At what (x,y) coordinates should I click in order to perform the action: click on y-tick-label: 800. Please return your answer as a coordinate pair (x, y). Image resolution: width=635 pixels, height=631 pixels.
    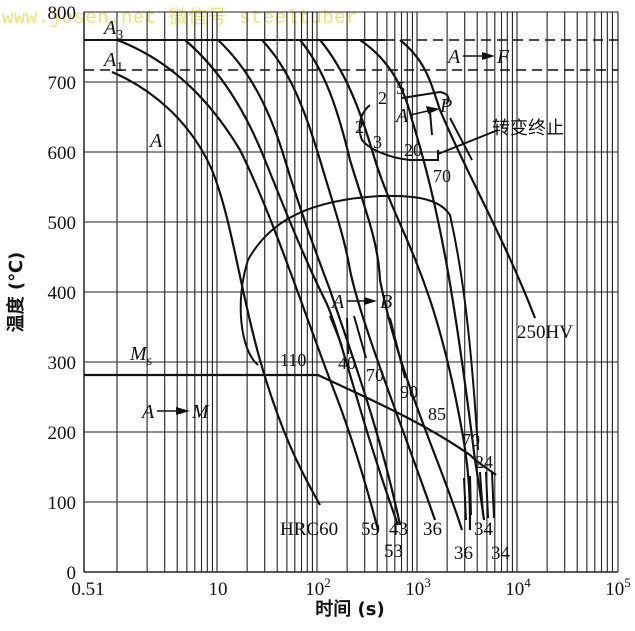
    Looking at the image, I should click on (62, 13).